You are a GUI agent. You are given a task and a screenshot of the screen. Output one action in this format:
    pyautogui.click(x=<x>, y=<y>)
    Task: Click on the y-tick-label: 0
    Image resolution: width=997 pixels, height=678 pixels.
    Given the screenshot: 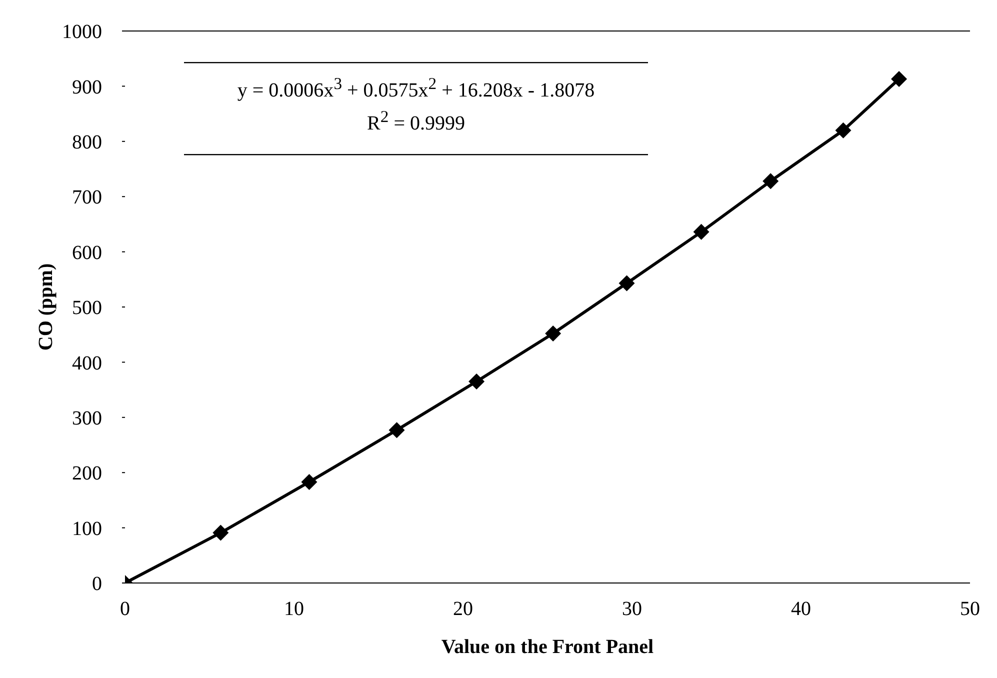 What is the action you would take?
    pyautogui.click(x=97, y=584)
    